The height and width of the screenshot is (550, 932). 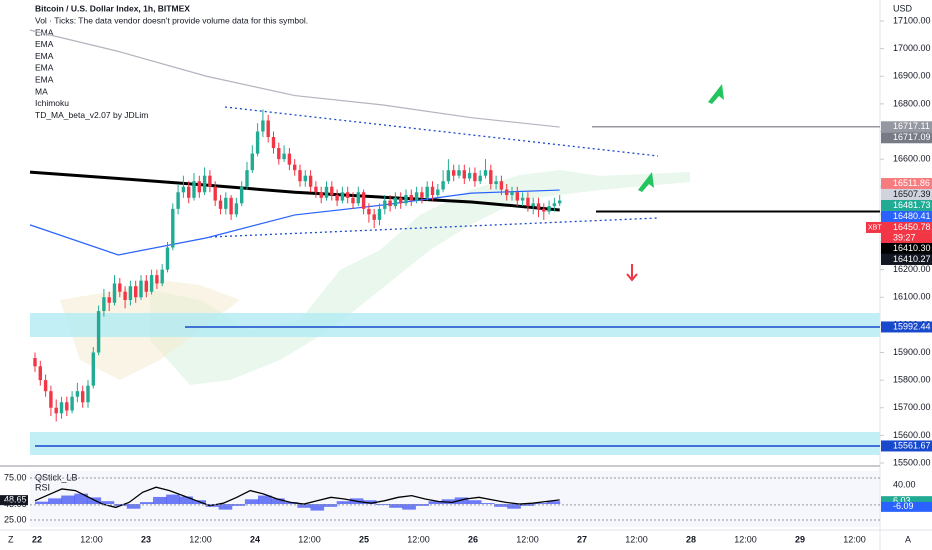 I want to click on price-label: 15561.67, so click(x=912, y=445).